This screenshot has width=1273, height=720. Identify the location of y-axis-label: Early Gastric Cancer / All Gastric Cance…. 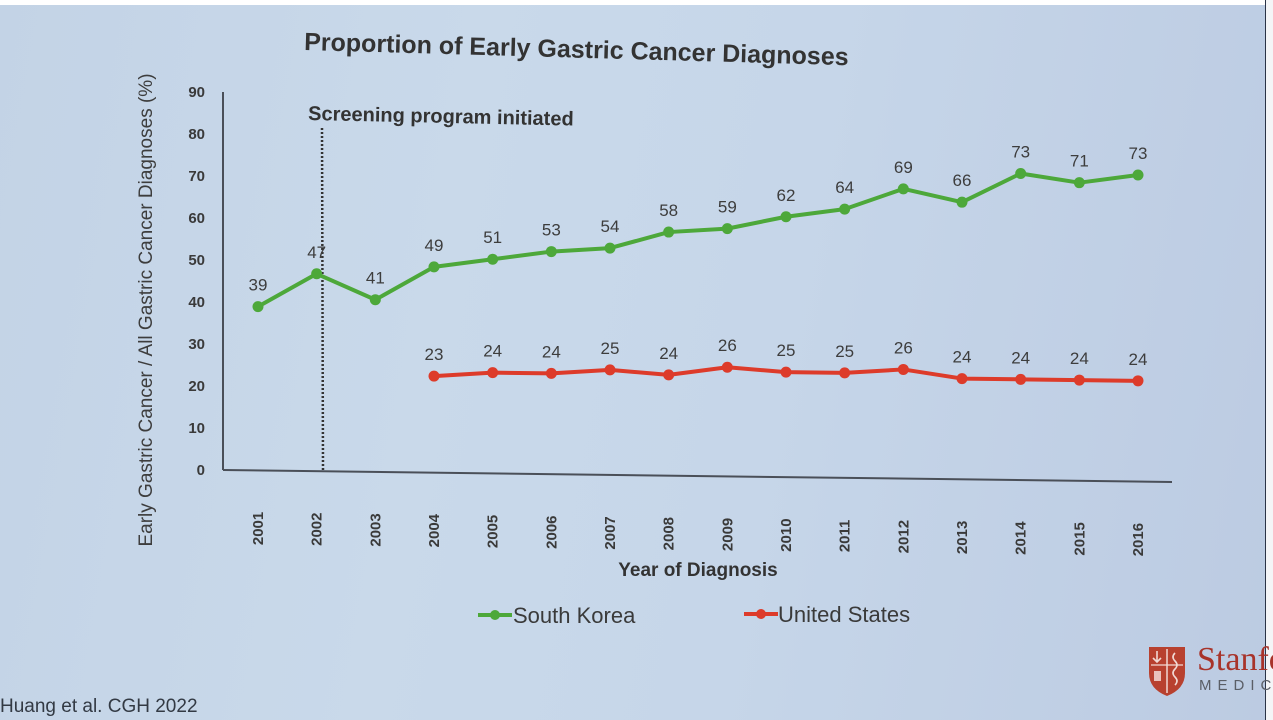
(146, 309).